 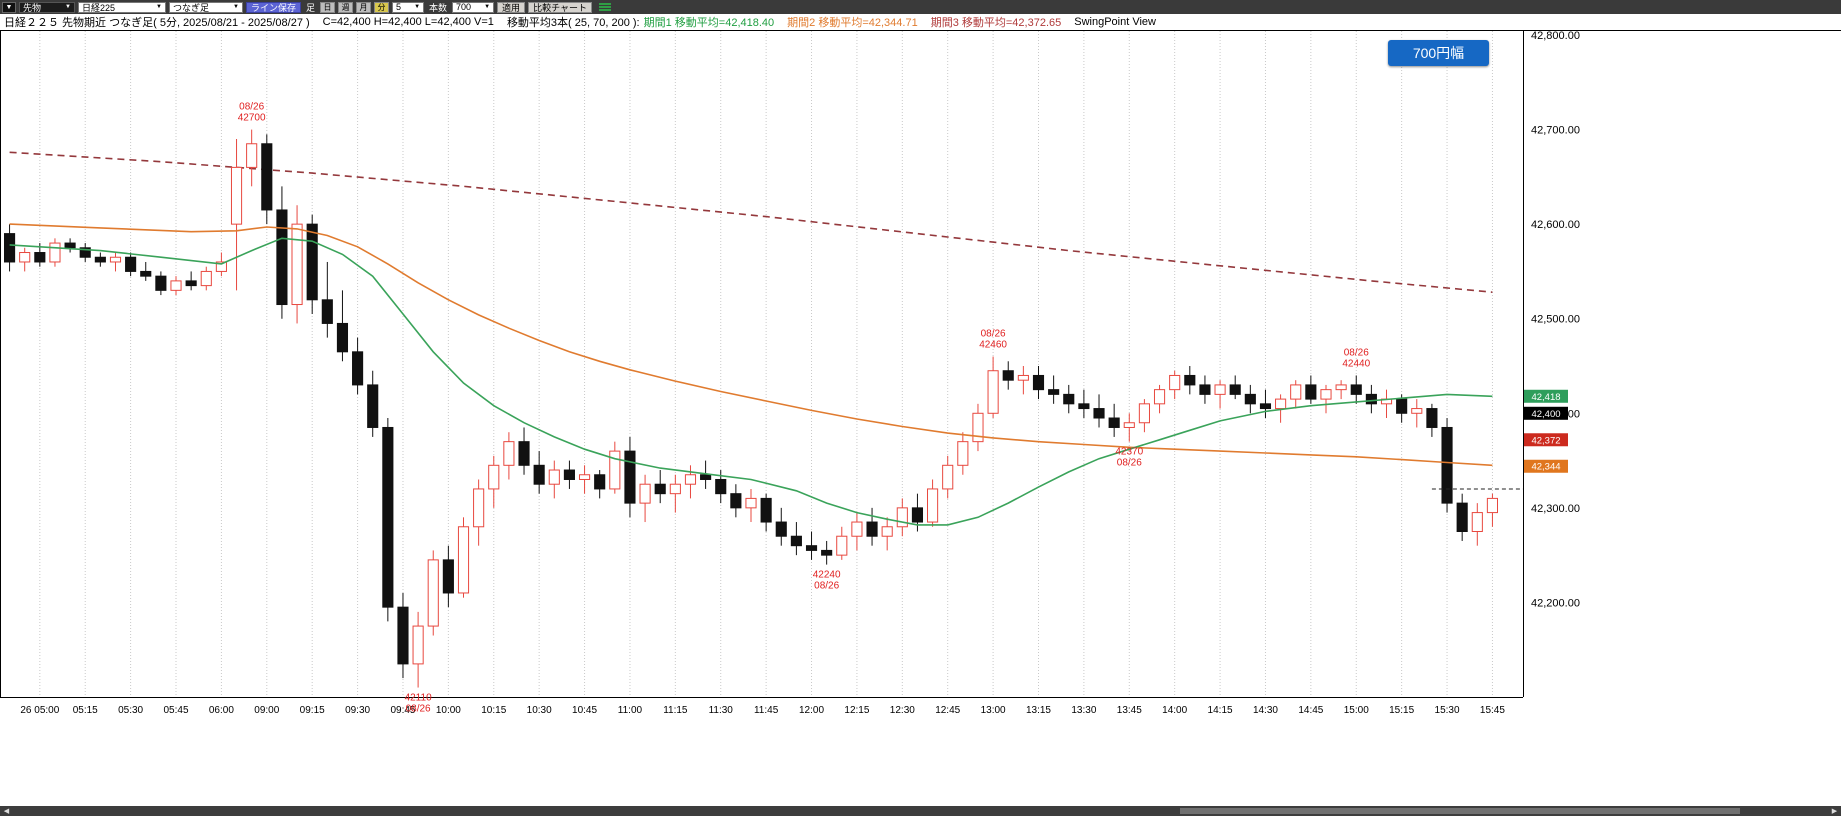 I want to click on time-axis-label: 05:30, so click(x=130, y=710).